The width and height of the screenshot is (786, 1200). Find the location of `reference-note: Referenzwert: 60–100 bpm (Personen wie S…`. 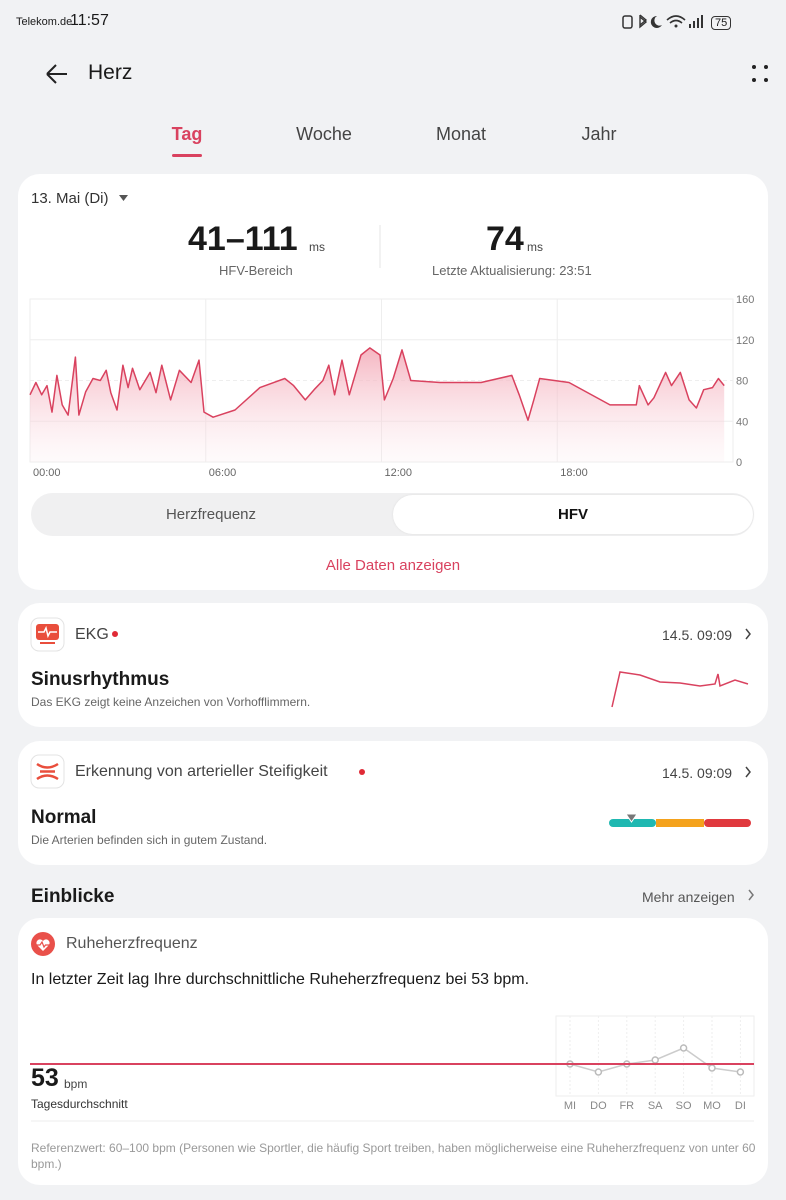

reference-note: Referenzwert: 60–100 bpm (Personen wie S… is located at coordinates (393, 1156).